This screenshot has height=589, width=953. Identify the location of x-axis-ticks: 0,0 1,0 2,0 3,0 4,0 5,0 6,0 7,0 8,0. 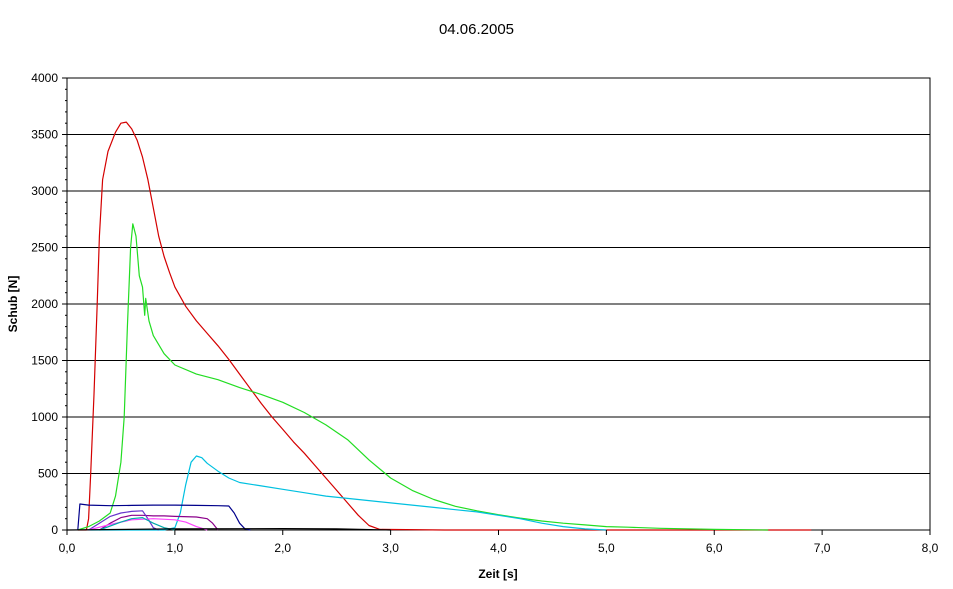
(499, 542).